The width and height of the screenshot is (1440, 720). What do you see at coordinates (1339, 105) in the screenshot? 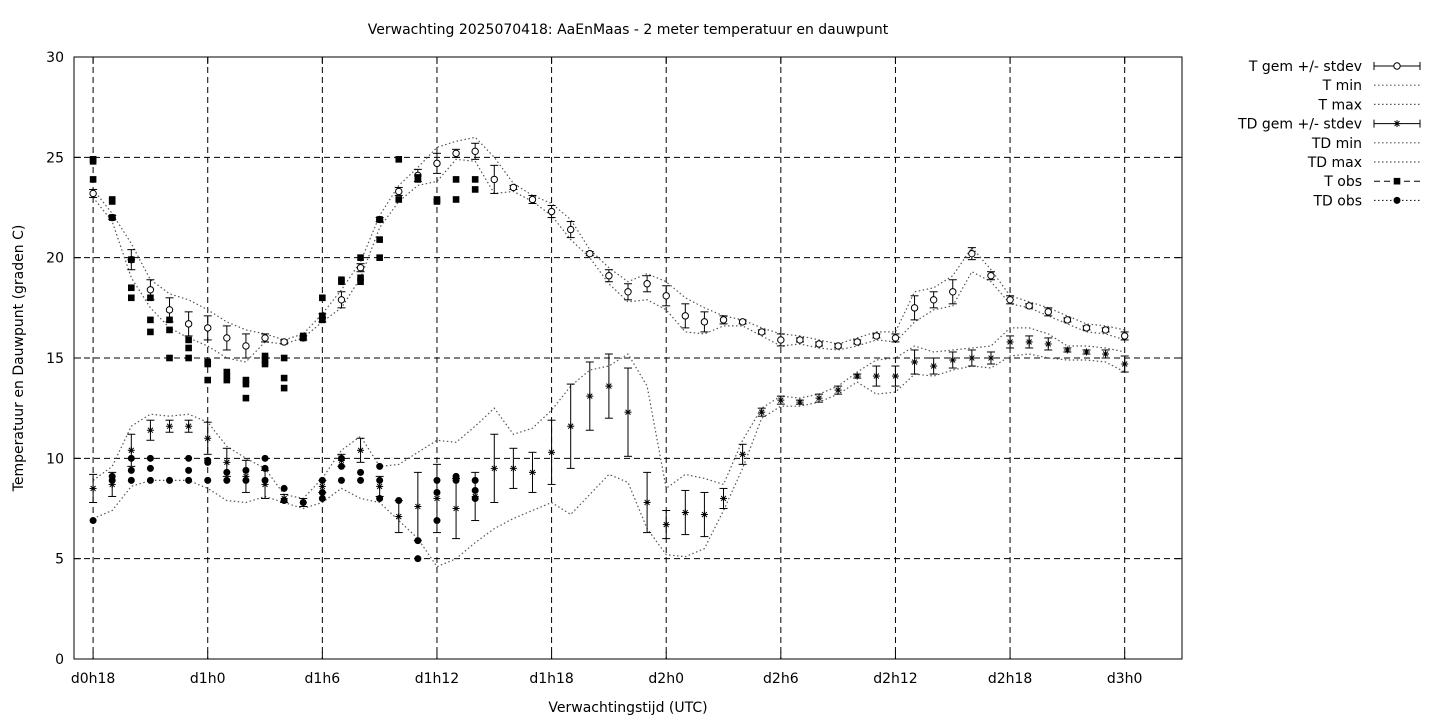
I see `legend-label-t-max: T max` at bounding box center [1339, 105].